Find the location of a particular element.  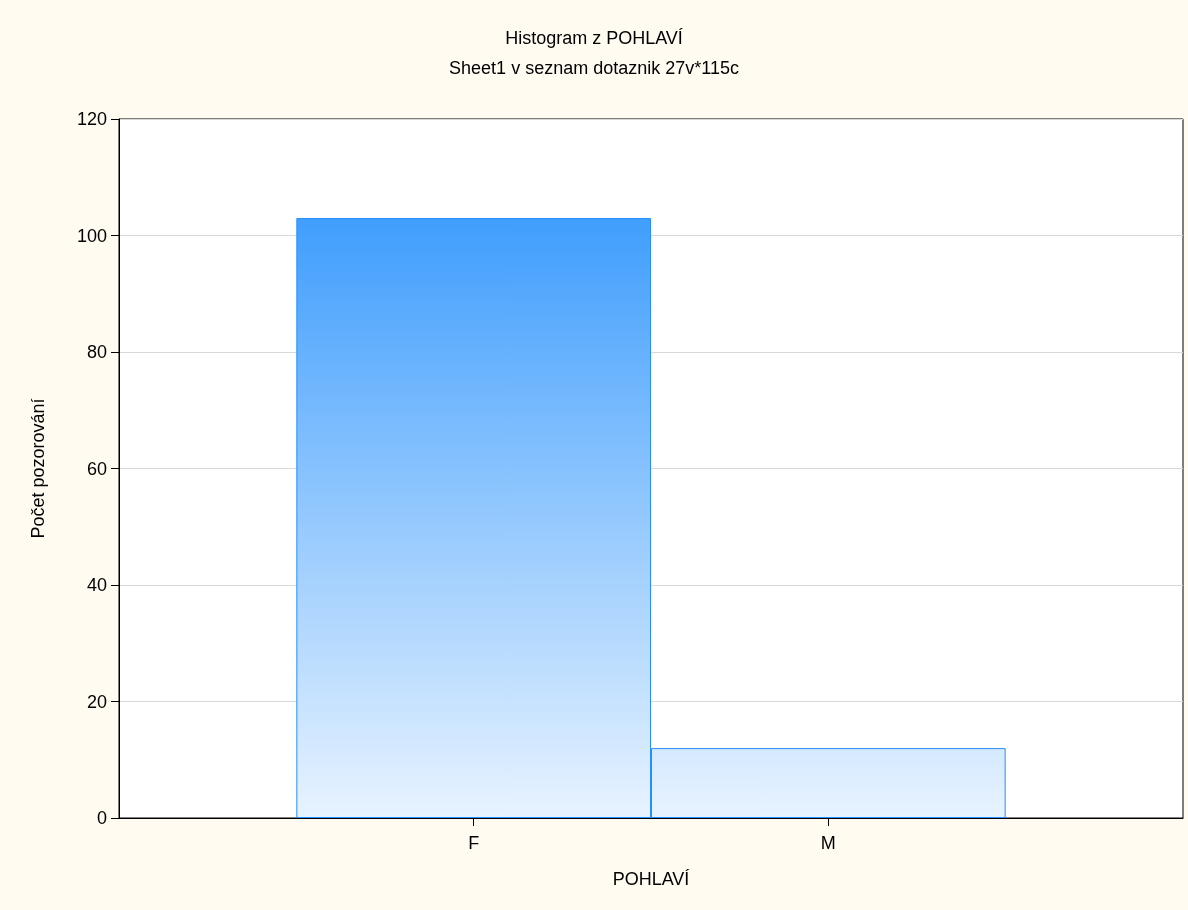

y-tick-label: 60 is located at coordinates (96, 468).